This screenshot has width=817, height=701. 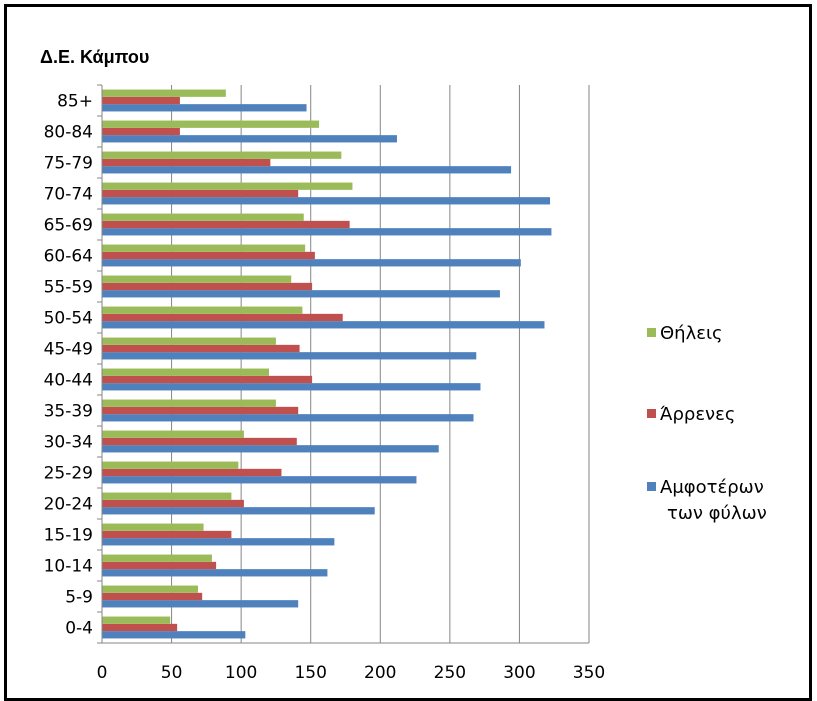 I want to click on x-tick-label-150: 150, so click(x=310, y=673).